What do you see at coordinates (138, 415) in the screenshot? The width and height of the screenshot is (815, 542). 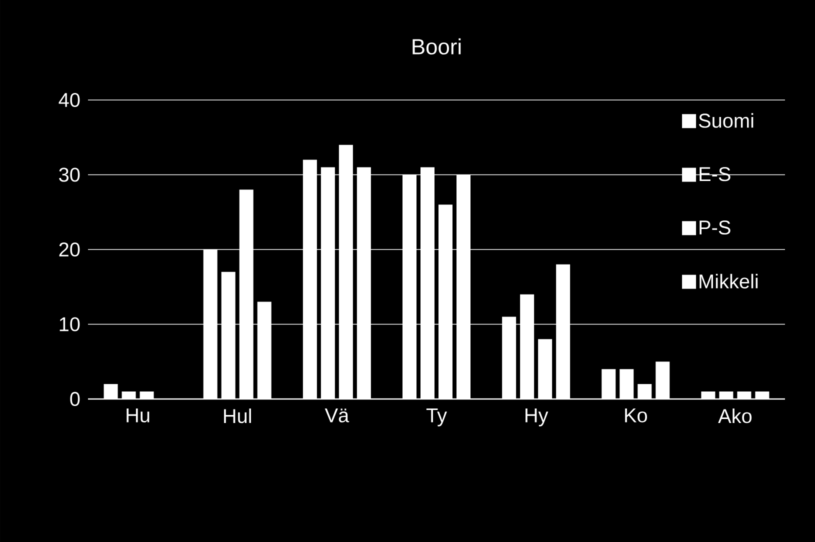 I see `x-tick-label: Hu` at bounding box center [138, 415].